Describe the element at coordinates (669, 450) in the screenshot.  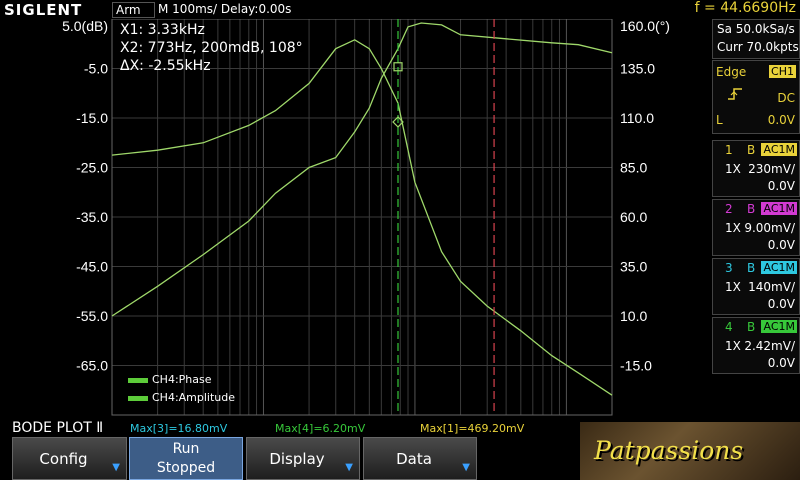
I see `watermark-text: Patpassions` at that location.